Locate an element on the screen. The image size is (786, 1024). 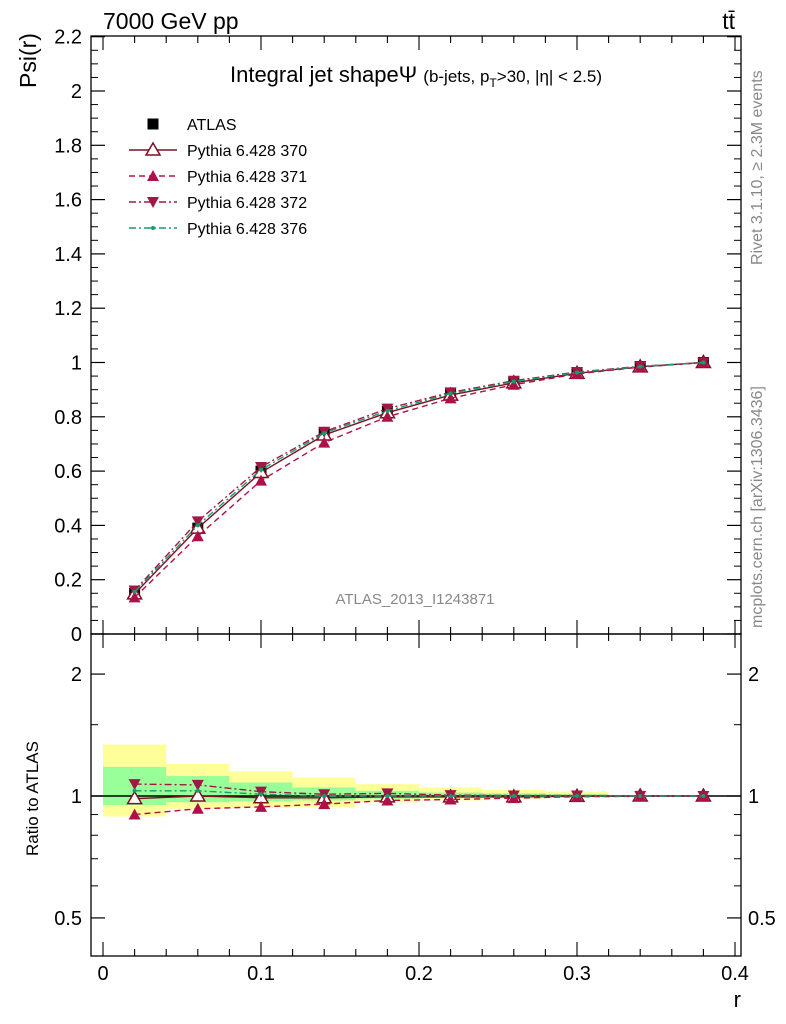
lower-y-tick-label-right: 1 is located at coordinates (753, 797).